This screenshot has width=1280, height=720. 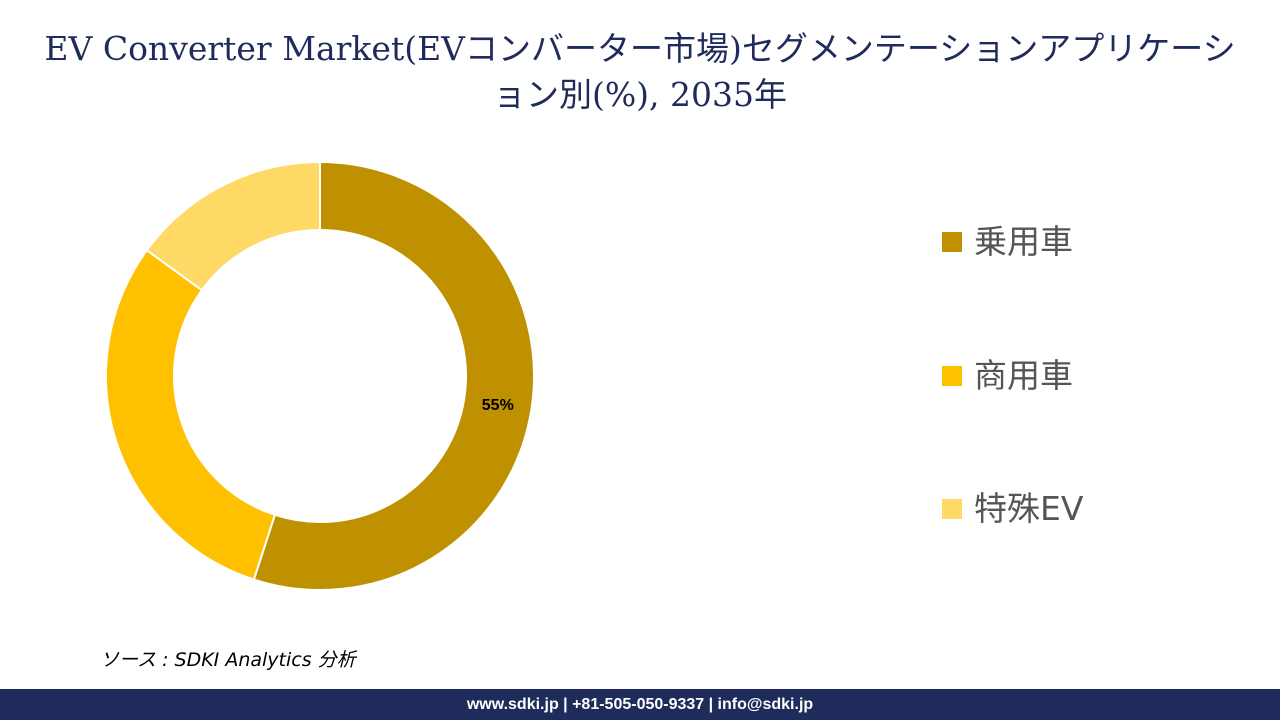 What do you see at coordinates (1023, 241) in the screenshot?
I see `legend-label-passenger: 乗用車` at bounding box center [1023, 241].